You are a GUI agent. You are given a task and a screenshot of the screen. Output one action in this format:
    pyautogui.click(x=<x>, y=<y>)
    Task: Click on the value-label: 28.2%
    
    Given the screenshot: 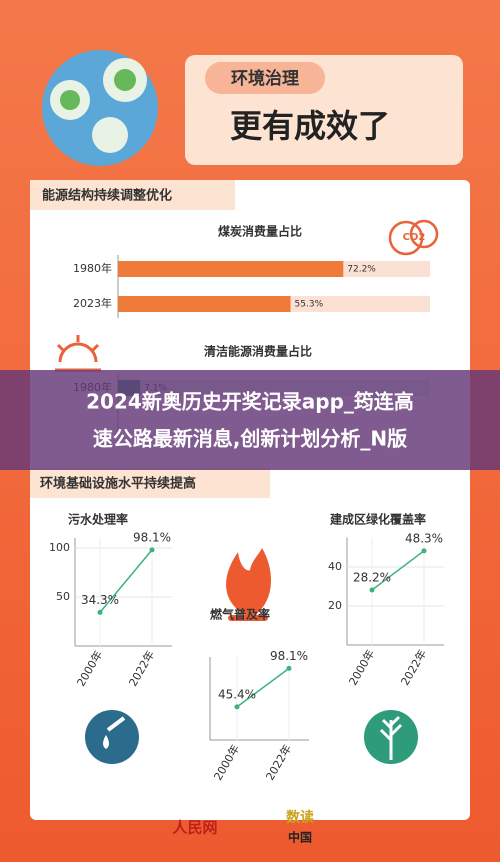 What is the action you would take?
    pyautogui.click(x=372, y=578)
    